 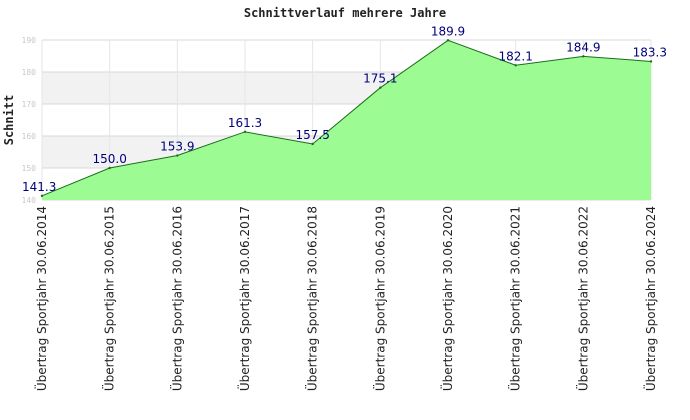 I want to click on x-tick-label-0: Übertrag Sportjahr 30.06.2014, so click(x=41, y=298).